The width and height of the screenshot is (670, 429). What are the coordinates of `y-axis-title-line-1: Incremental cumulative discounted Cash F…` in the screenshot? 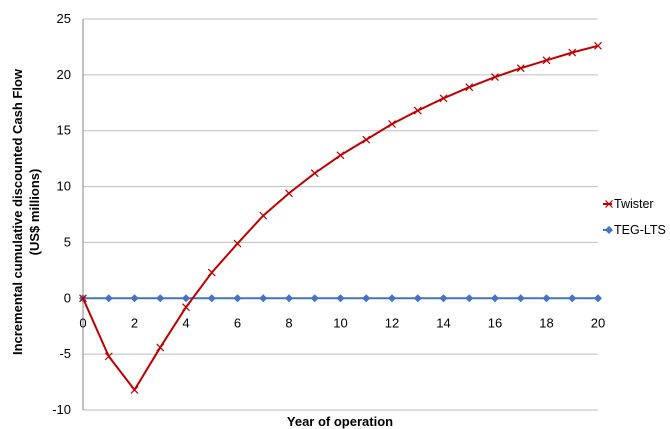 It's located at (17, 211).